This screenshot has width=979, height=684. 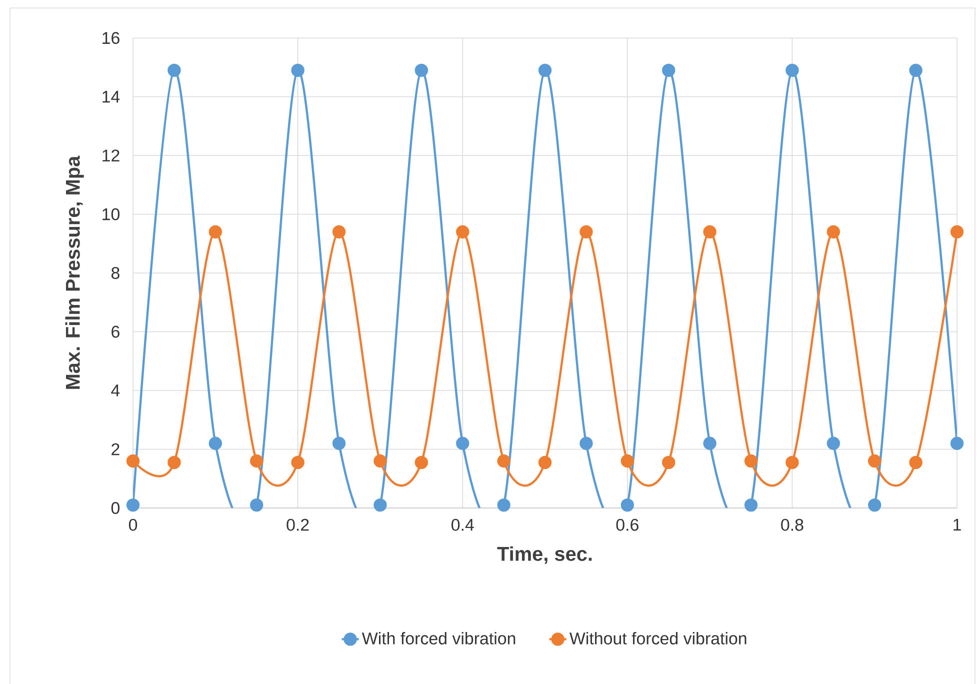 What do you see at coordinates (792, 524) in the screenshot?
I see `x-tick-label: 0.8` at bounding box center [792, 524].